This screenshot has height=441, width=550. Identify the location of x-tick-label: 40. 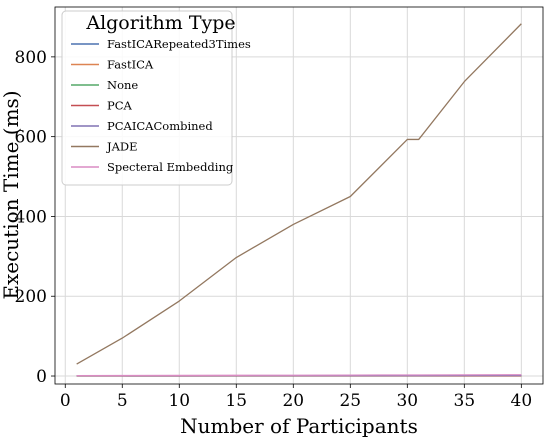
(522, 401).